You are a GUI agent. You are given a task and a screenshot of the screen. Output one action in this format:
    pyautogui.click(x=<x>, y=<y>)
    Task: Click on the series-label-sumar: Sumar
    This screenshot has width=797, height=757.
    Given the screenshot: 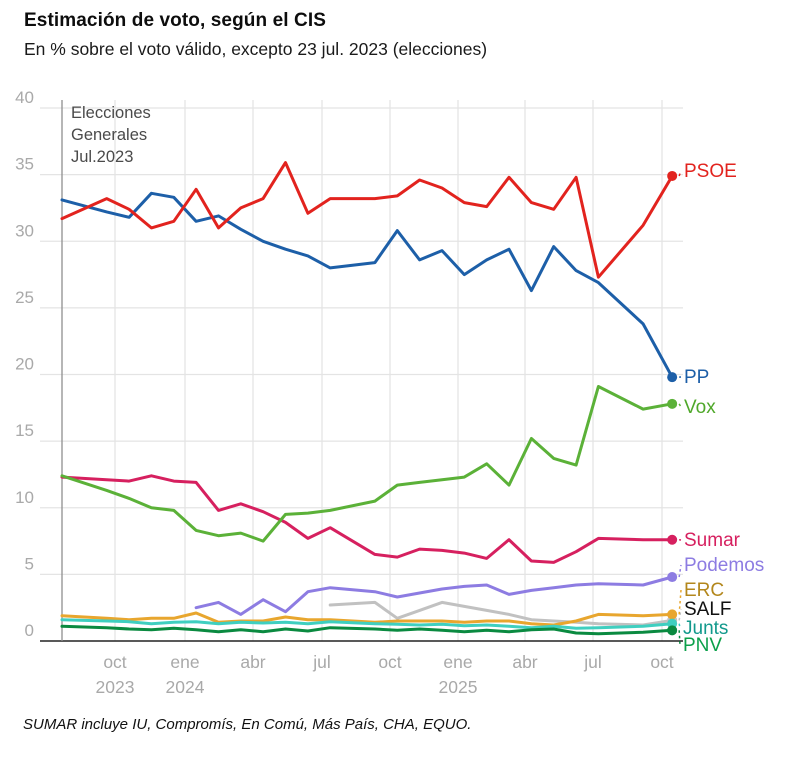 What is the action you would take?
    pyautogui.click(x=712, y=540)
    